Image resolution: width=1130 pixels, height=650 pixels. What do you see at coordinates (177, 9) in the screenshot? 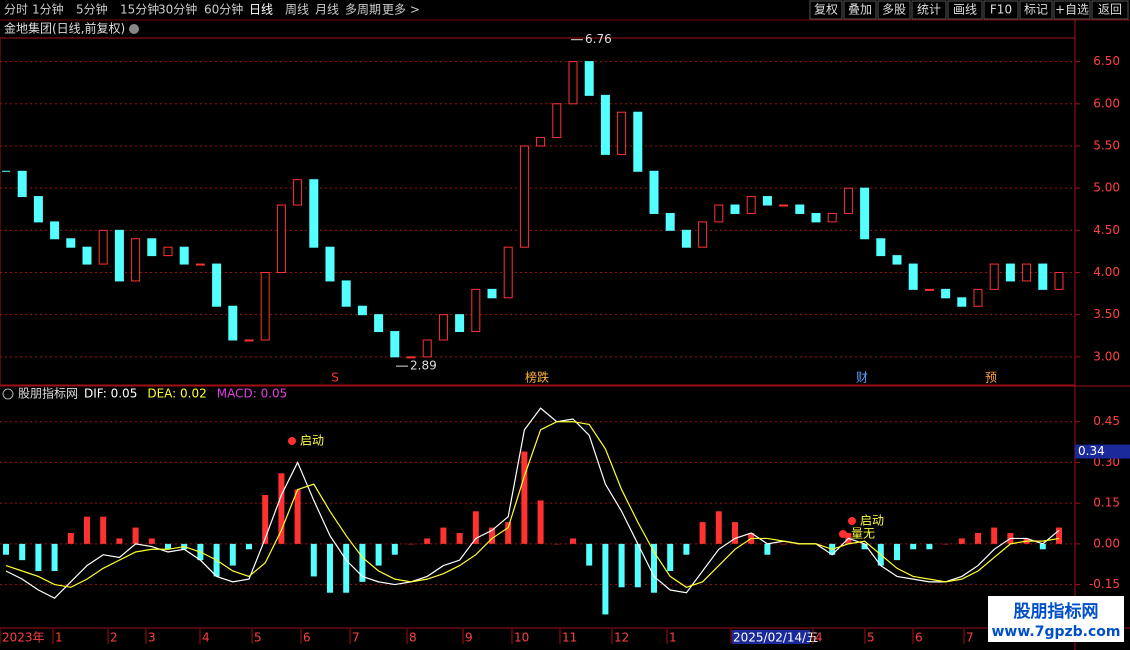
I see `period-tab: 30分钟` at bounding box center [177, 9].